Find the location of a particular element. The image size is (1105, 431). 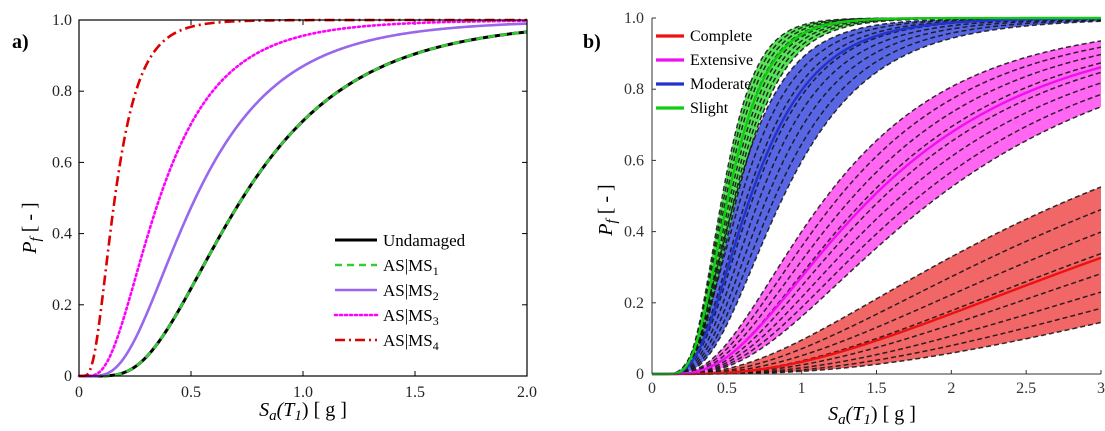

panel-b-legend-label: Complete is located at coordinates (721, 36).